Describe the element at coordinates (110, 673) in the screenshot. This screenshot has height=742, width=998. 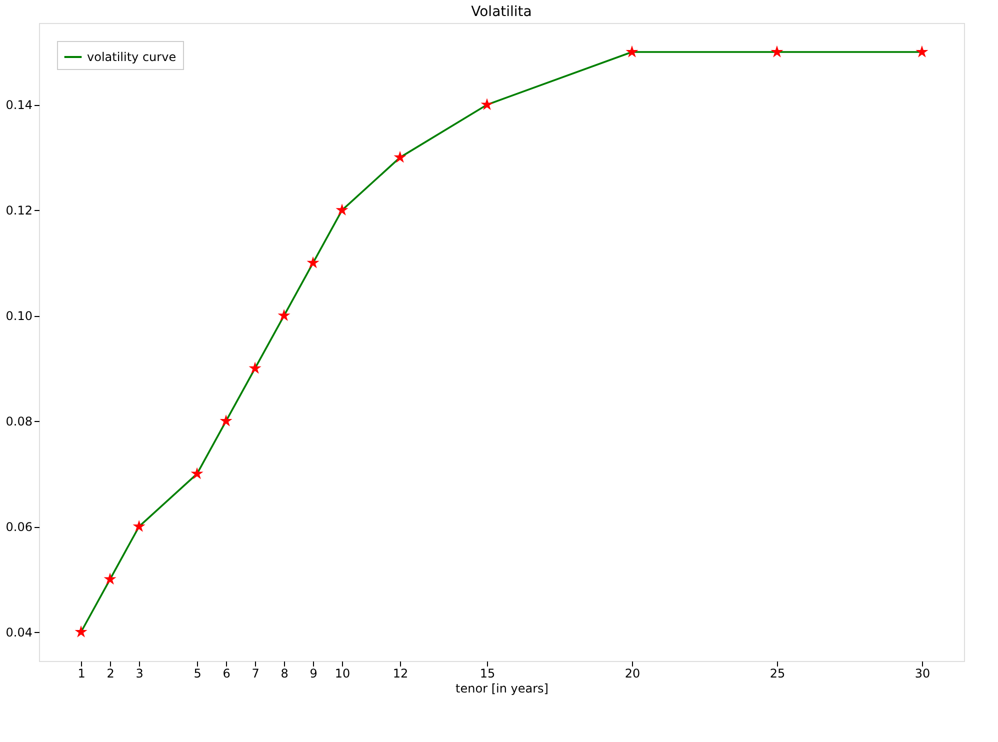
I see `x-tick-label: 2` at that location.